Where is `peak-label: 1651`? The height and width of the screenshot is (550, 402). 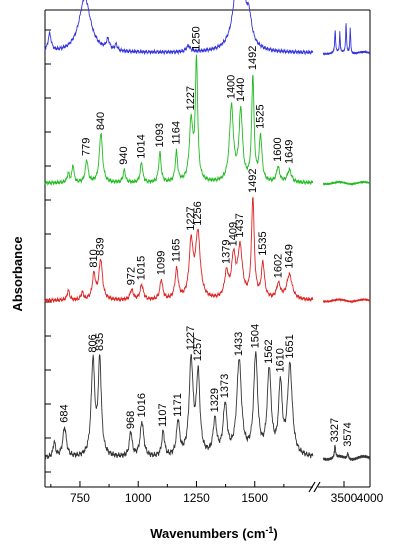 peak-label: 1651 is located at coordinates (290, 346).